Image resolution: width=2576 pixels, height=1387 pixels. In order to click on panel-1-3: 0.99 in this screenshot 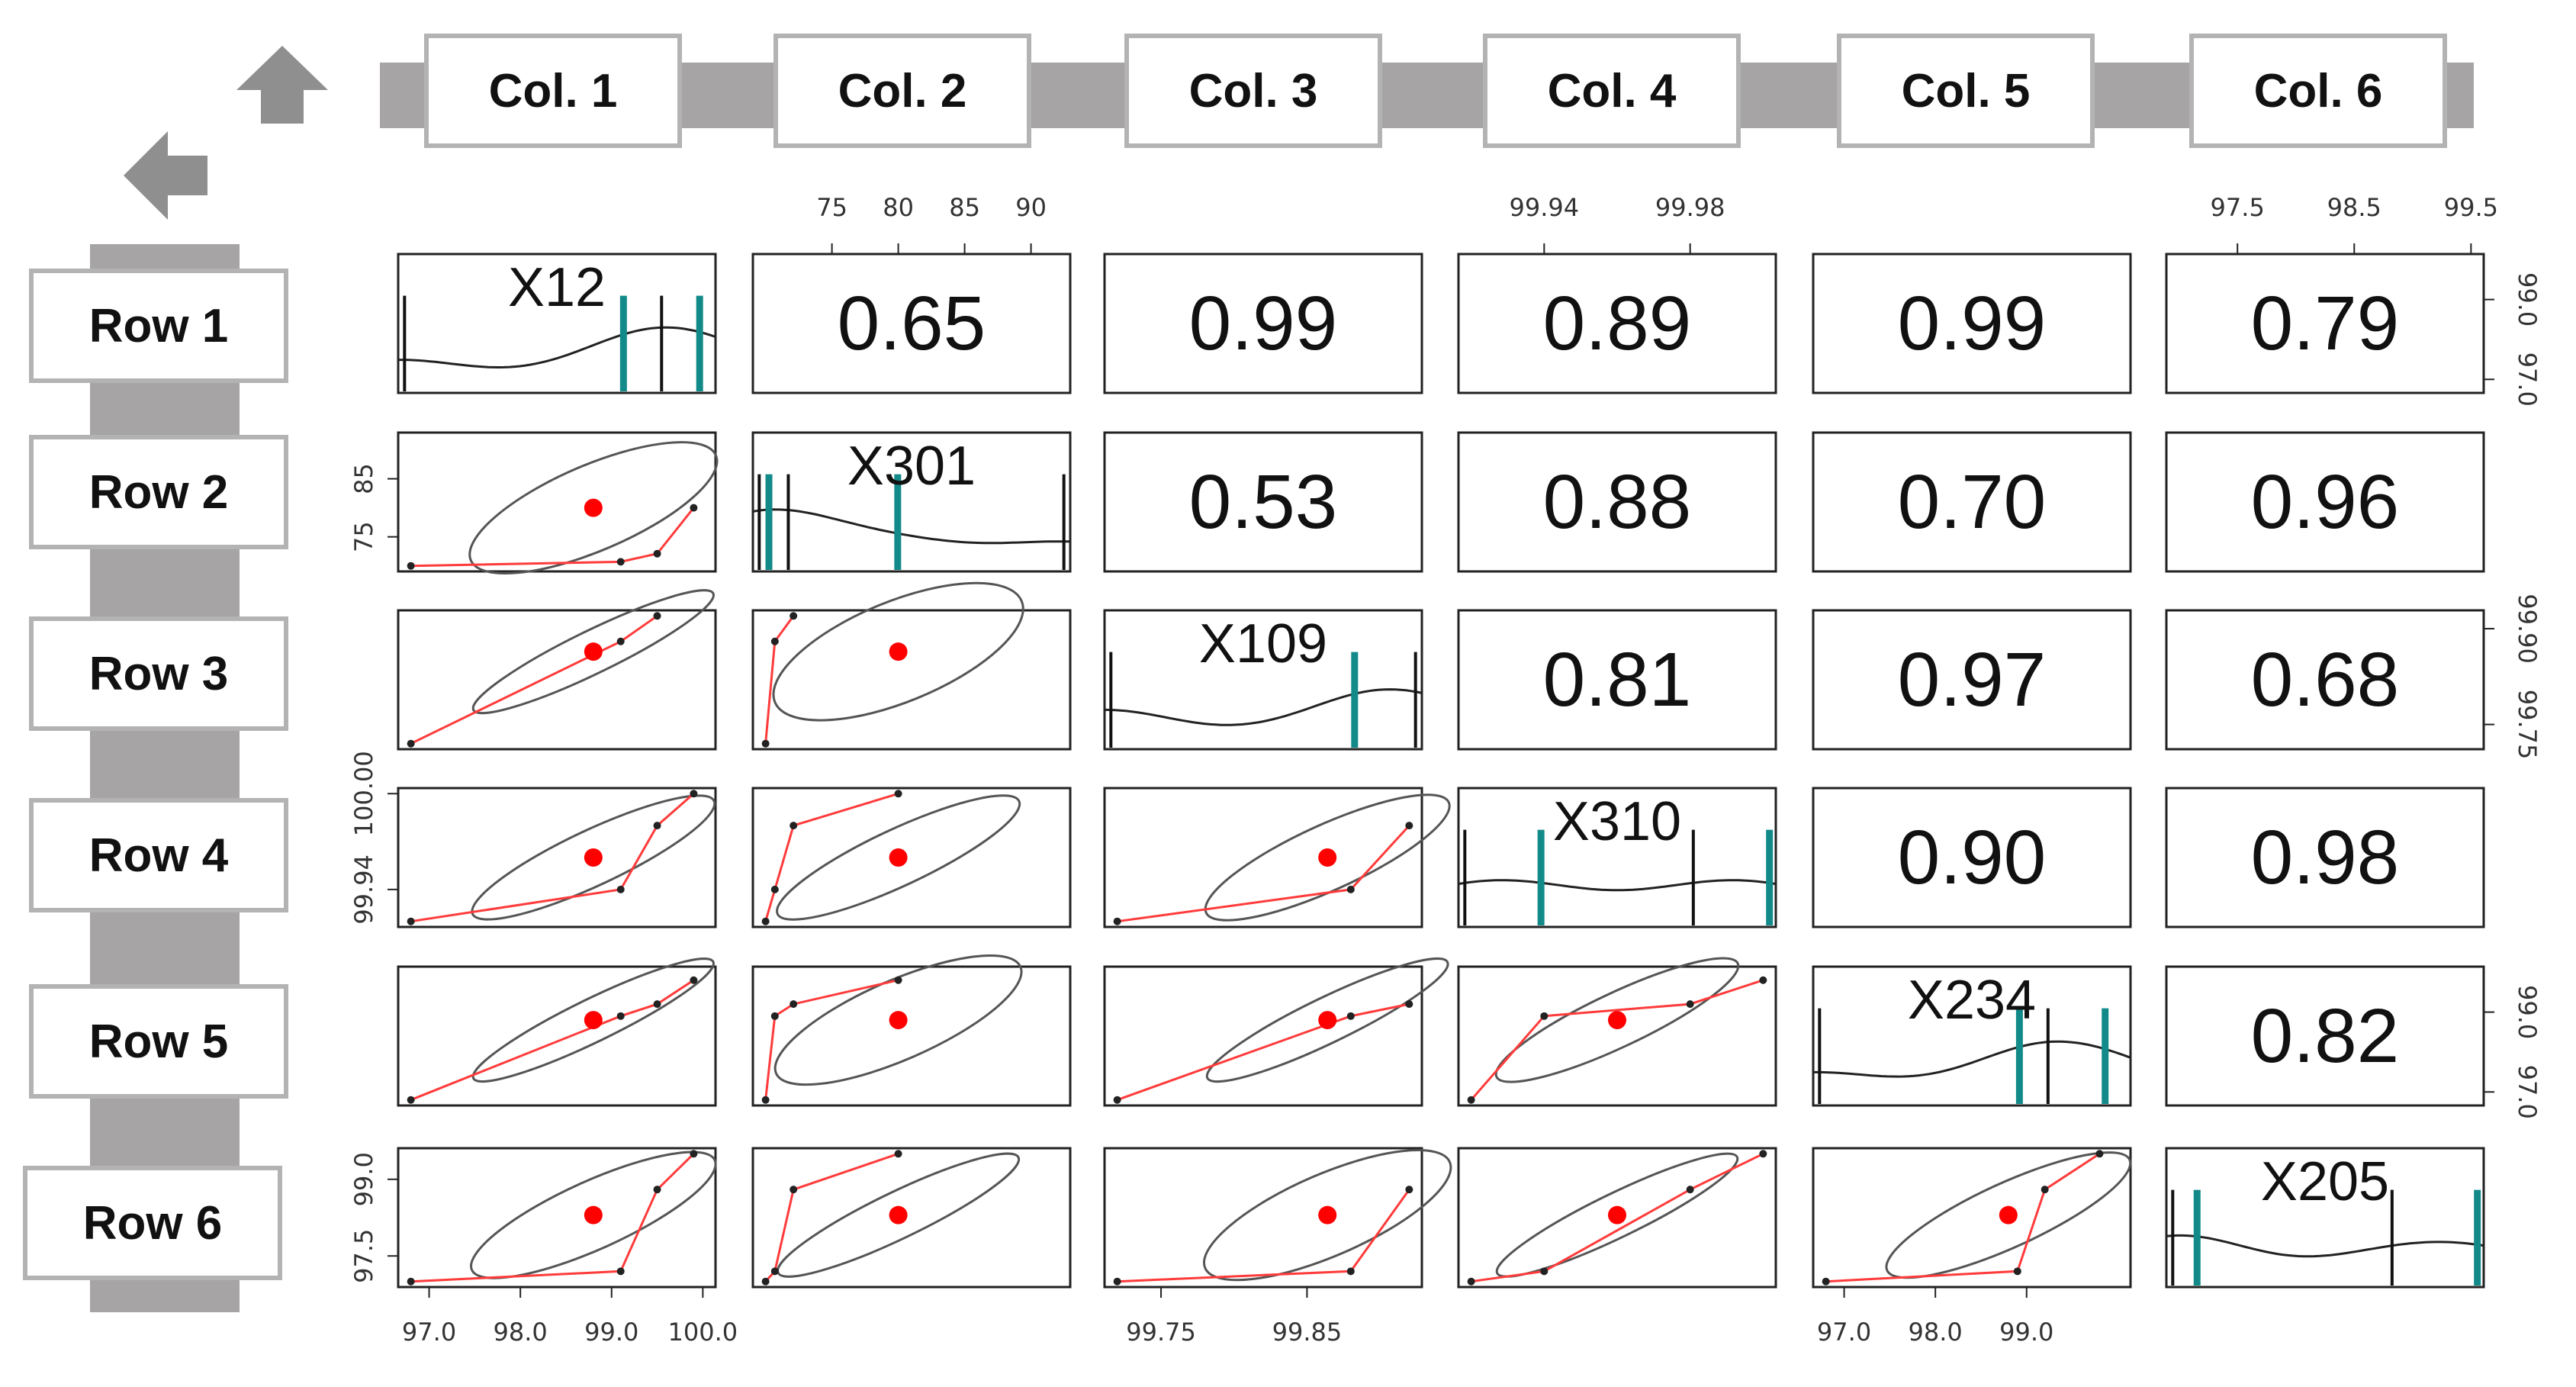, I will do `click(1263, 323)`.